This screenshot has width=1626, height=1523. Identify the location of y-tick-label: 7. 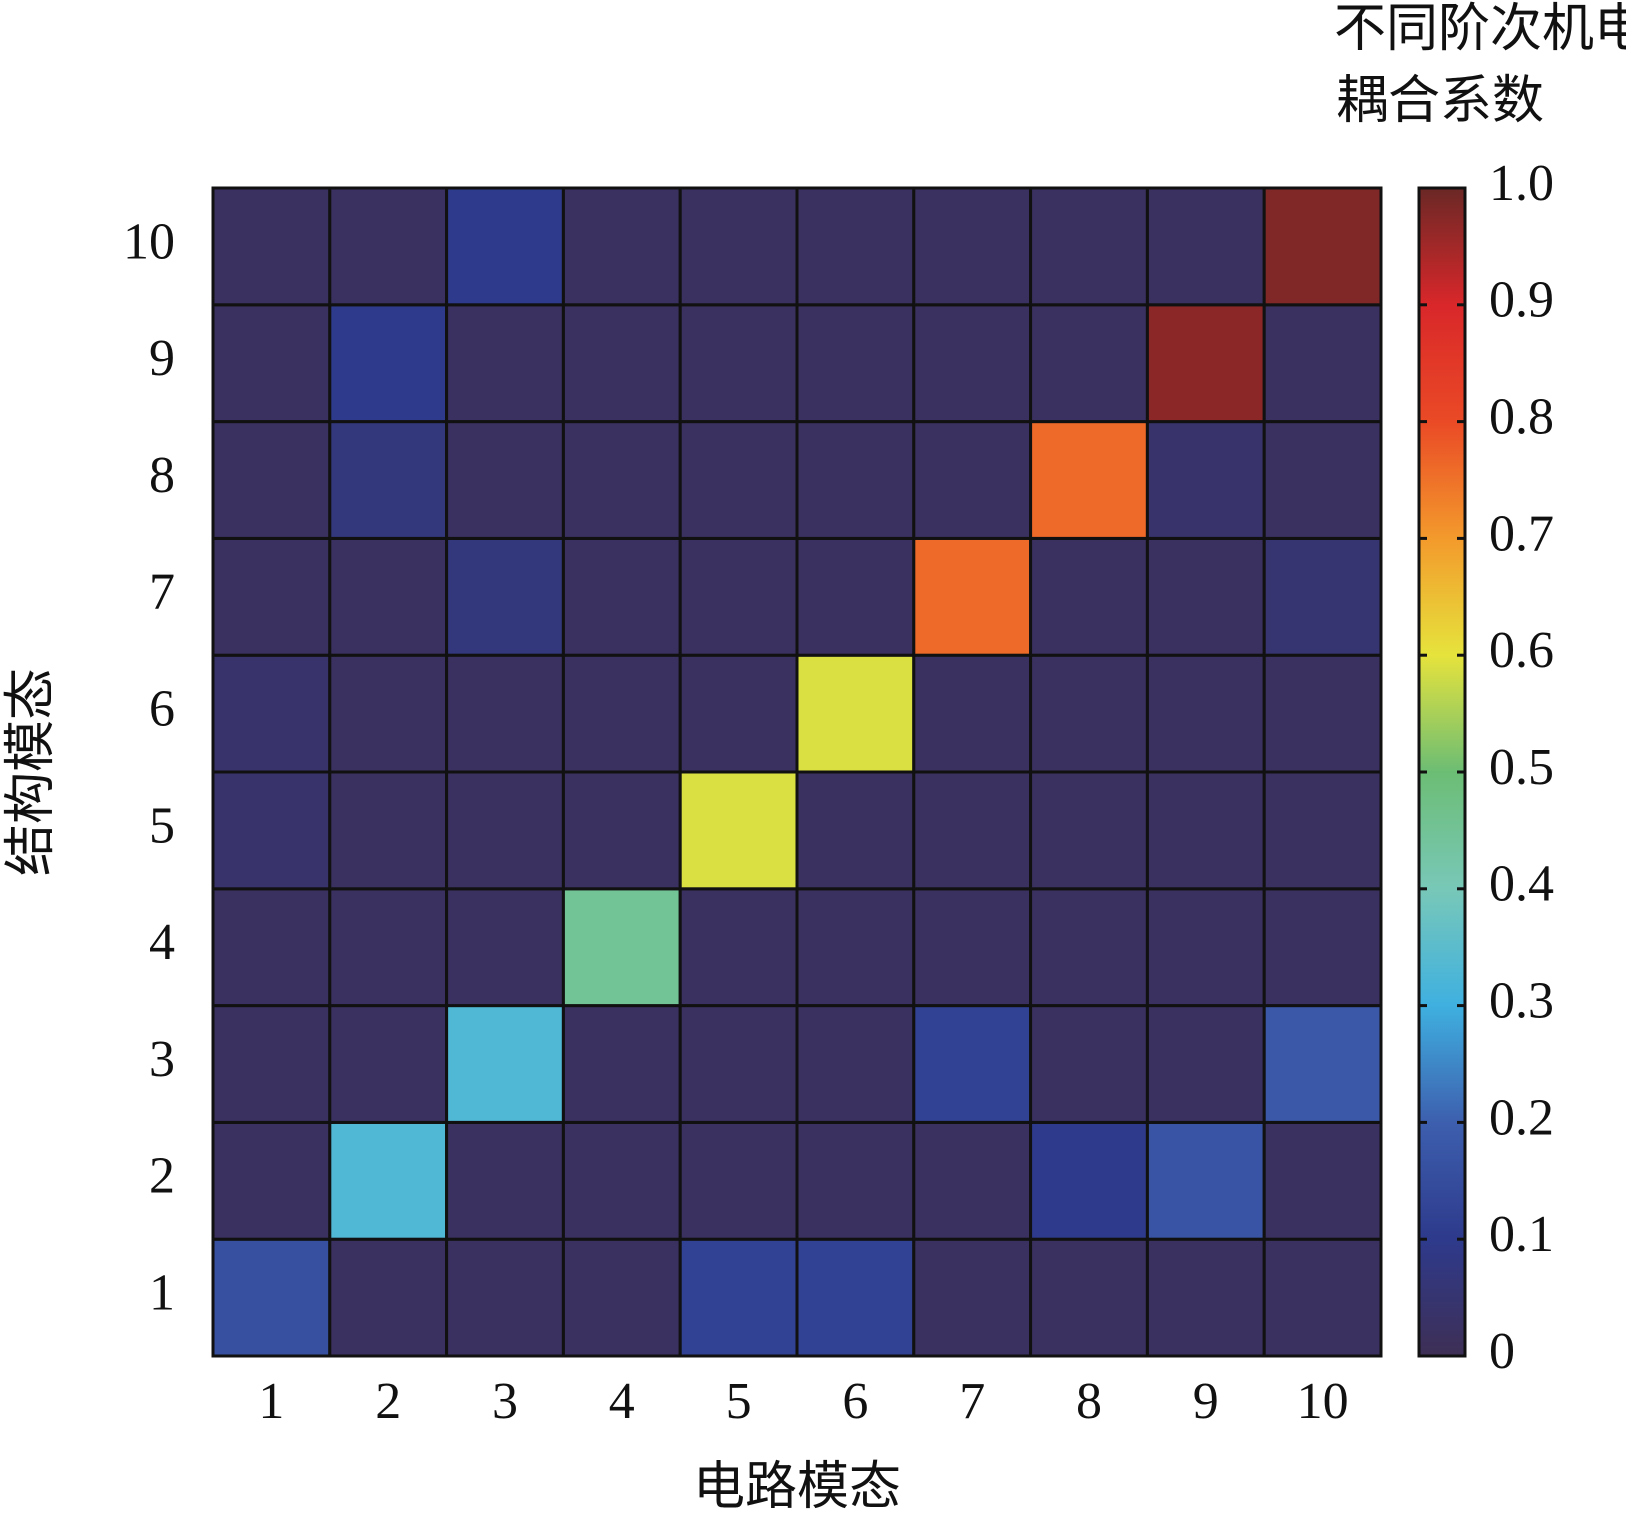
(162, 592).